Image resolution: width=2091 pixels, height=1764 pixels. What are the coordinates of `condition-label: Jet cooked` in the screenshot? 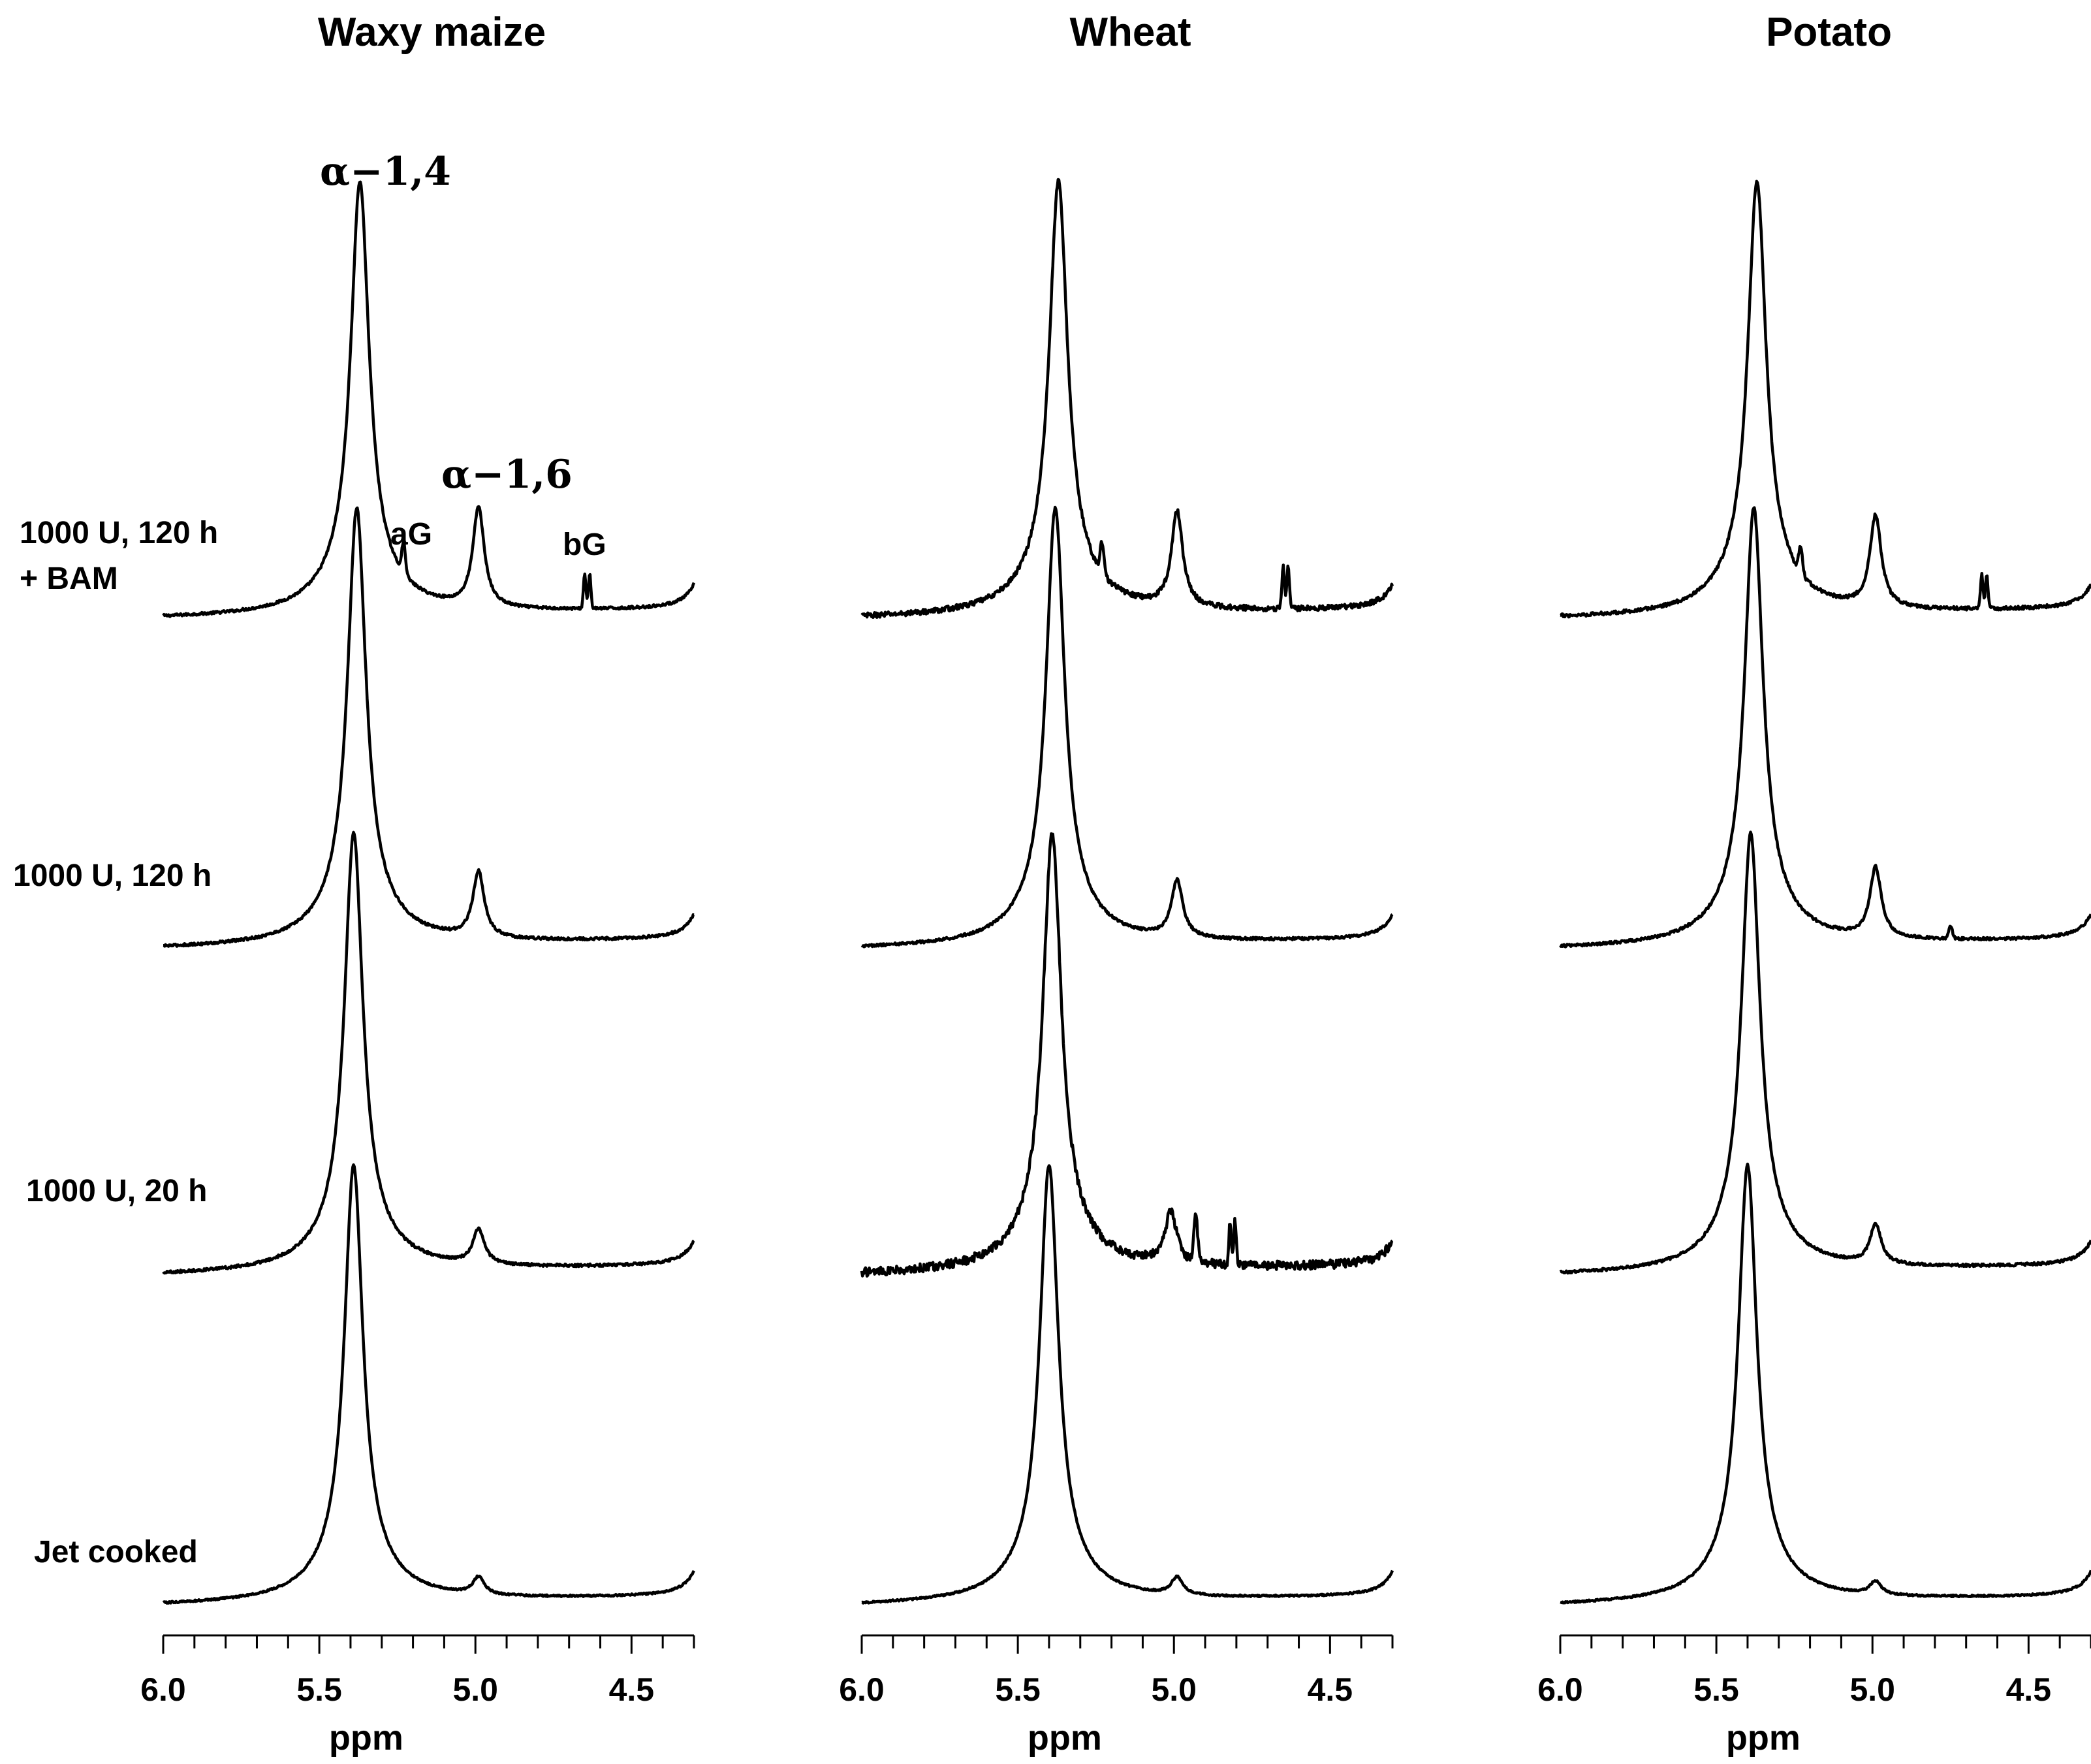 It's located at (116, 1552).